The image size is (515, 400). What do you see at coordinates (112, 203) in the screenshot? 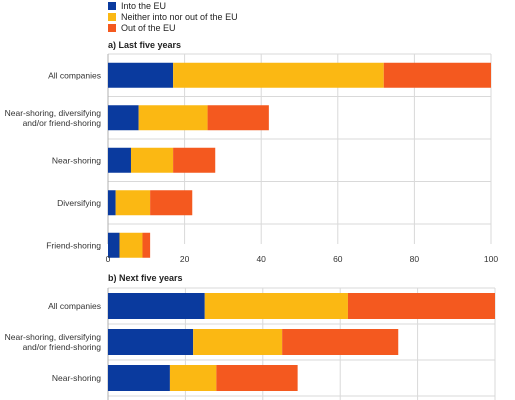
I see `bar-into-the-eu-diversifying` at bounding box center [112, 203].